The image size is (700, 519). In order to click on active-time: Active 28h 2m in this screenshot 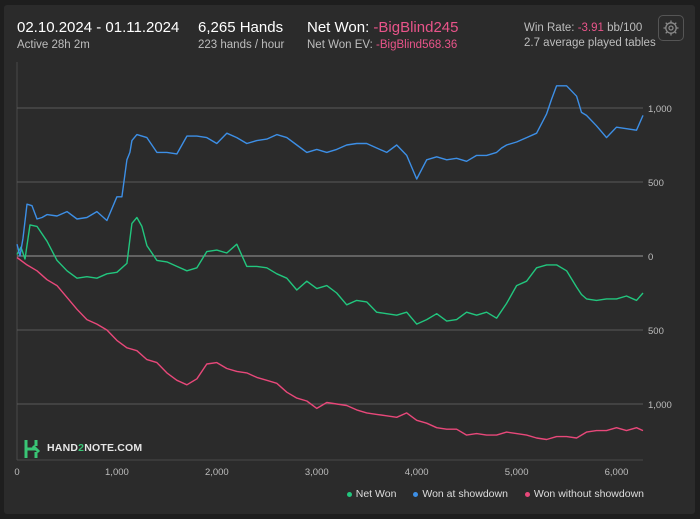, I will do `click(53, 45)`.